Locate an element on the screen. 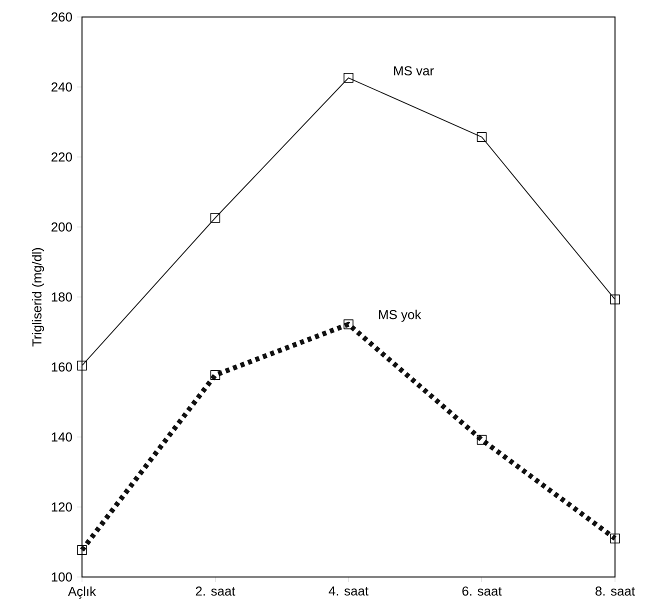 This screenshot has width=651, height=607. series-label: MS yok is located at coordinates (400, 316).